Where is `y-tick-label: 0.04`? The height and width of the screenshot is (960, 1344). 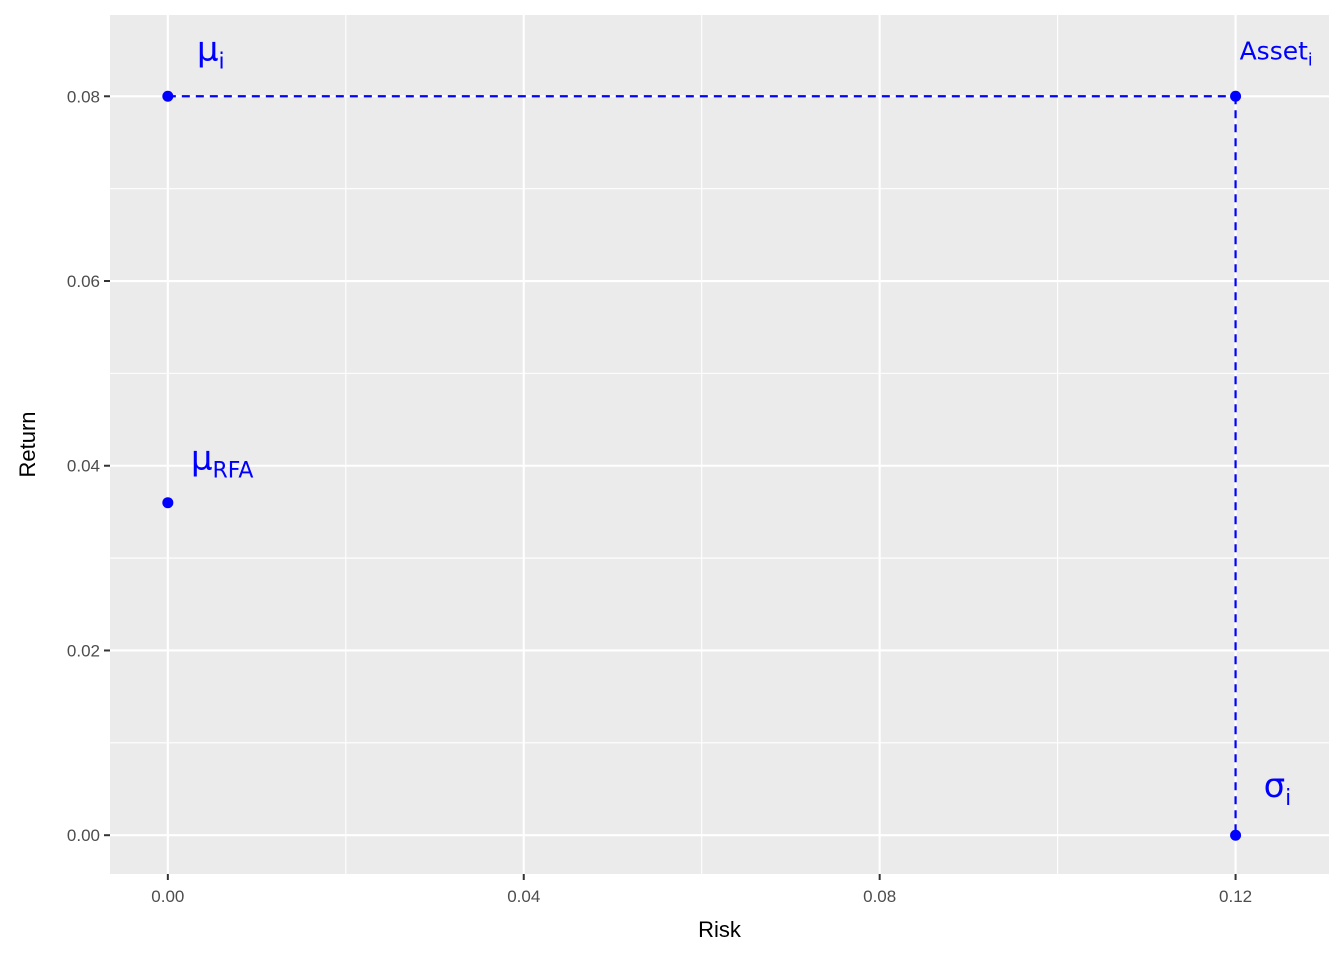
y-tick-label: 0.04 is located at coordinates (83, 466).